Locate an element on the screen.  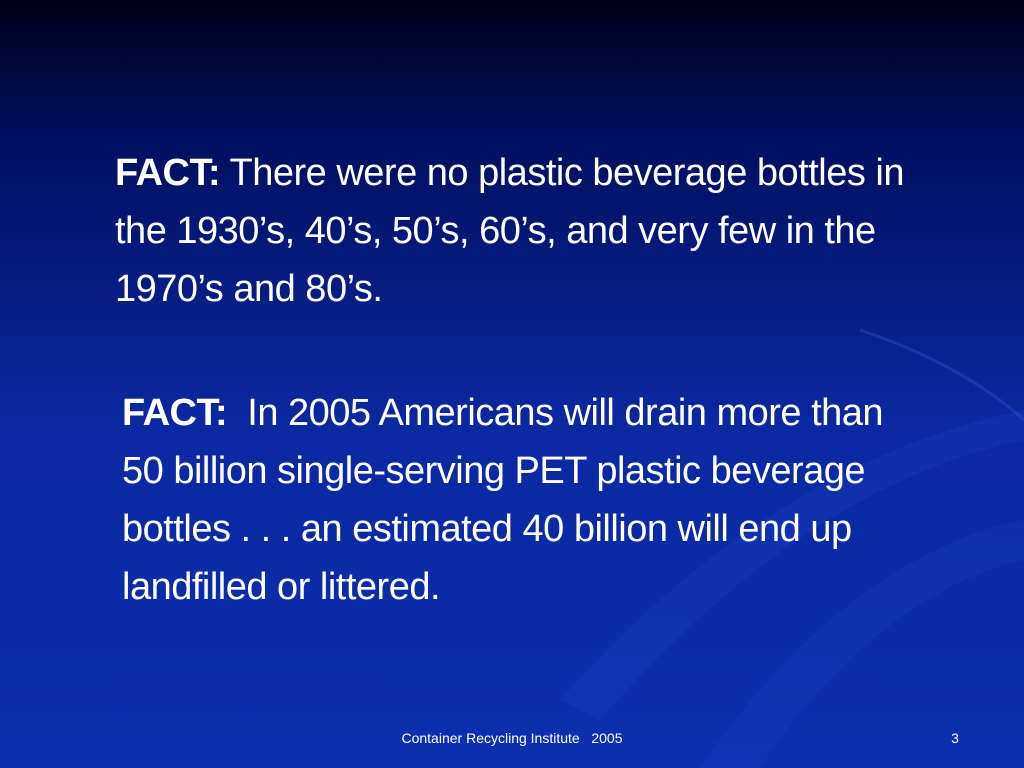
footer-text: Container Recycling Institute 2005 is located at coordinates (512, 738).